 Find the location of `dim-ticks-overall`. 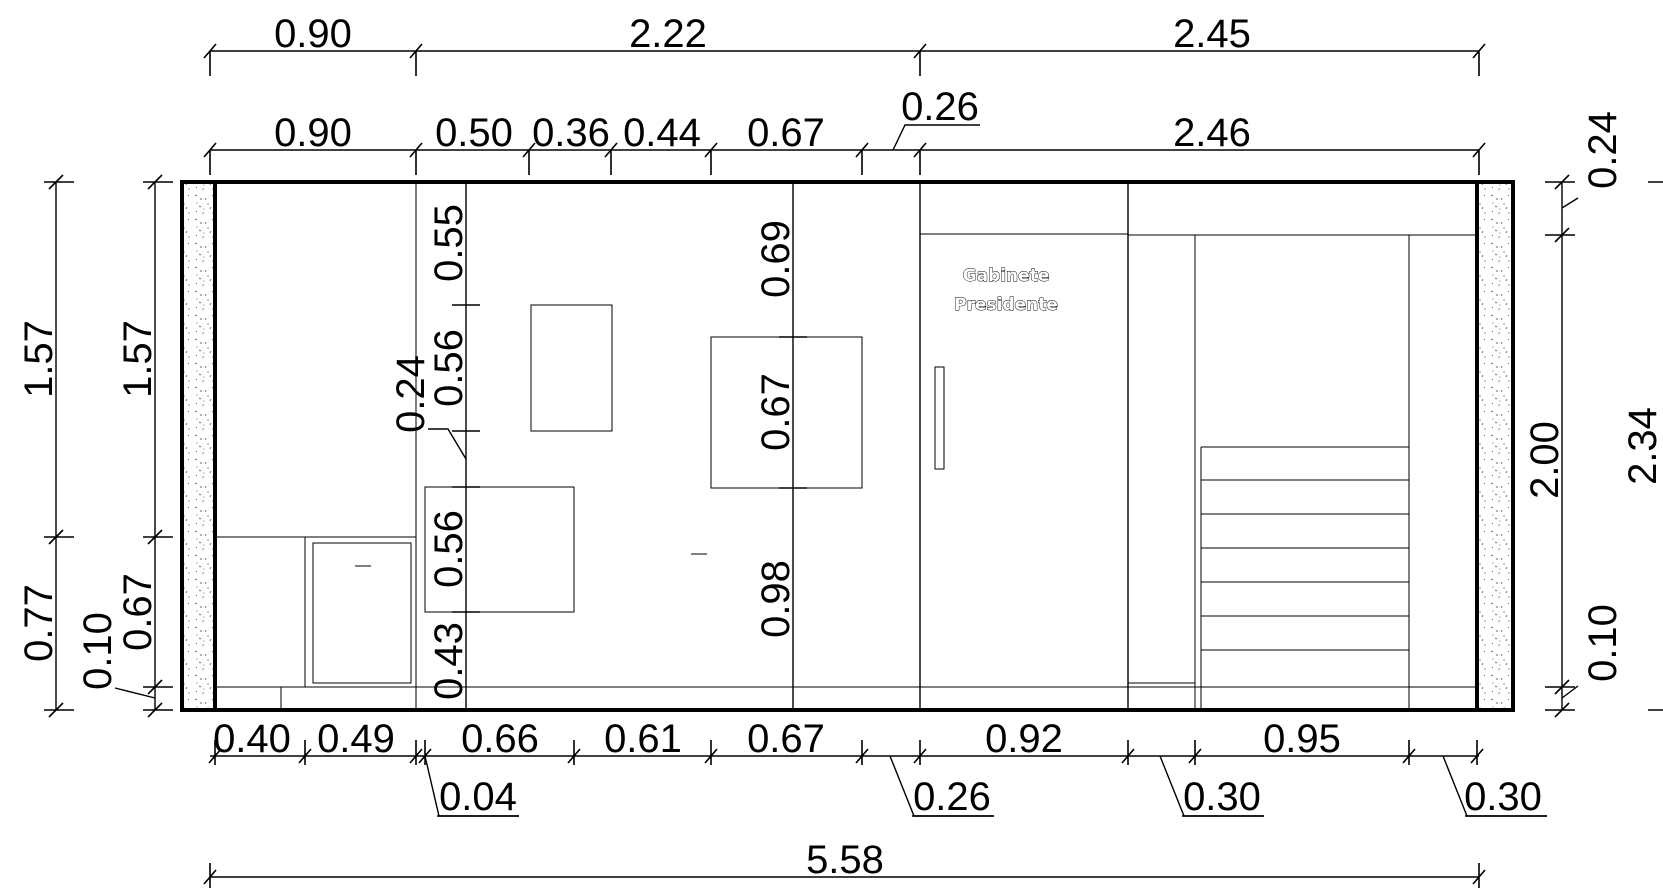

dim-ticks-overall is located at coordinates (844, 875).